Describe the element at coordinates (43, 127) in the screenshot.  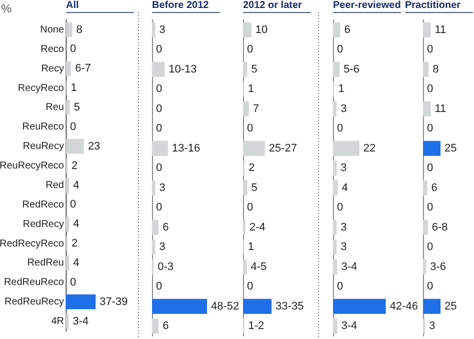
I see `y-tick-label: ReuReco` at that location.